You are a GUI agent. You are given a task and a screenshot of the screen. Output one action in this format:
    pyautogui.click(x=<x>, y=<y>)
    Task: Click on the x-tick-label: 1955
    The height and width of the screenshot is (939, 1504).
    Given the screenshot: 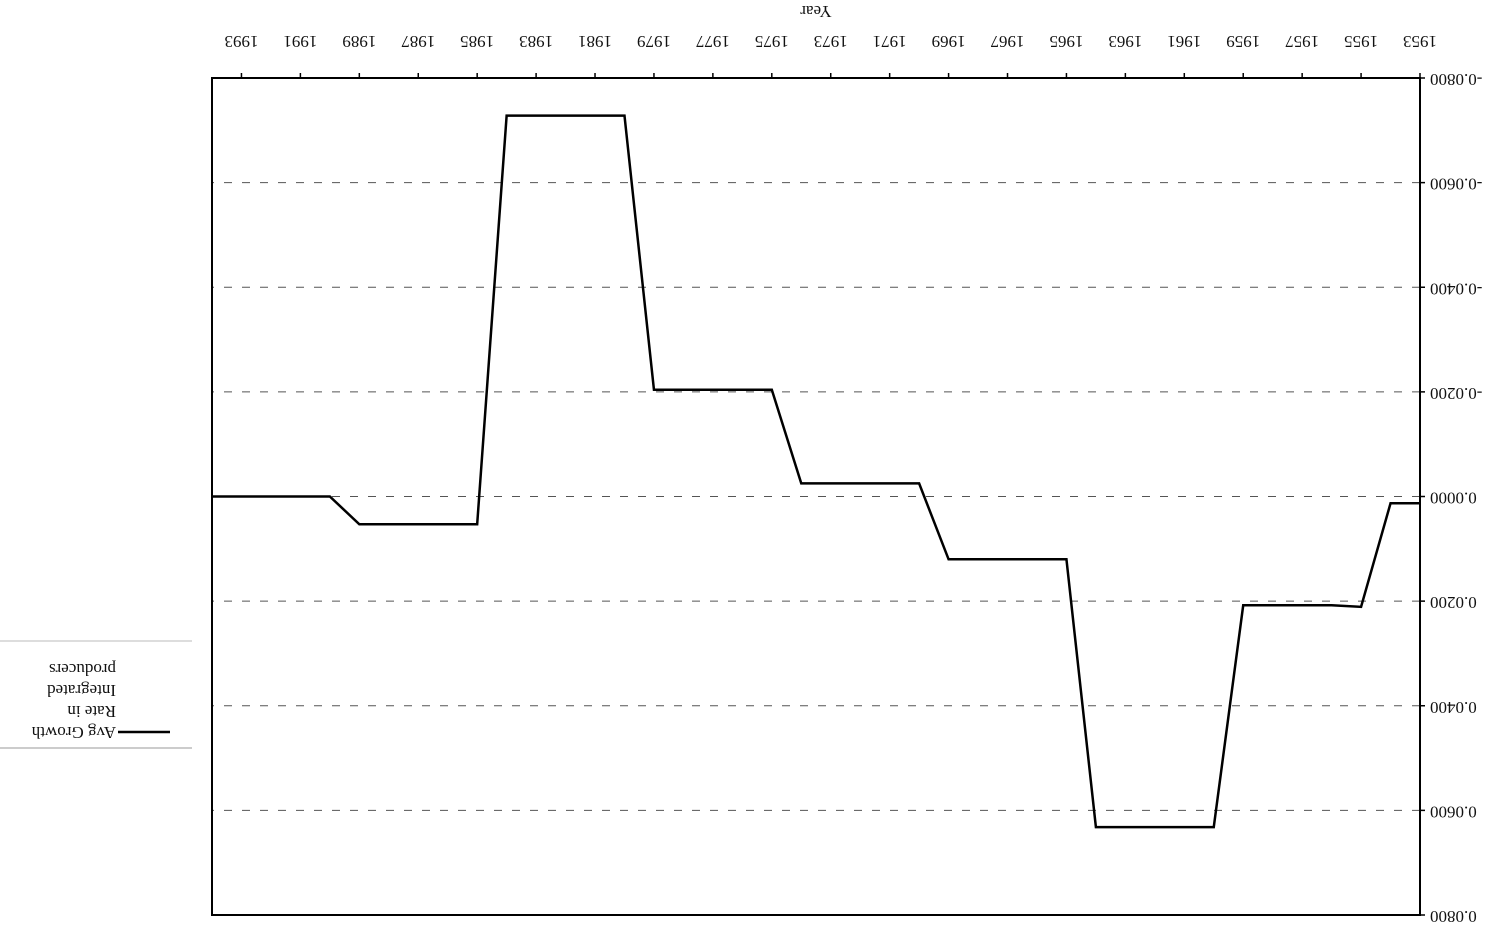 What is the action you would take?
    pyautogui.click(x=1361, y=41)
    